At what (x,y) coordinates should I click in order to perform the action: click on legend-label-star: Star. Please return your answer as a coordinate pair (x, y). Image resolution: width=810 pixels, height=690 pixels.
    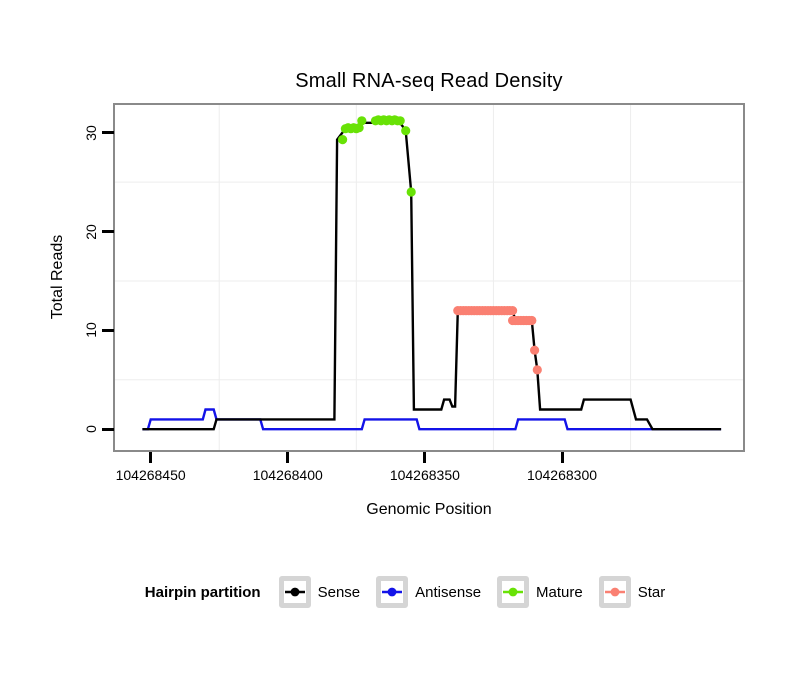
    Looking at the image, I should click on (651, 592).